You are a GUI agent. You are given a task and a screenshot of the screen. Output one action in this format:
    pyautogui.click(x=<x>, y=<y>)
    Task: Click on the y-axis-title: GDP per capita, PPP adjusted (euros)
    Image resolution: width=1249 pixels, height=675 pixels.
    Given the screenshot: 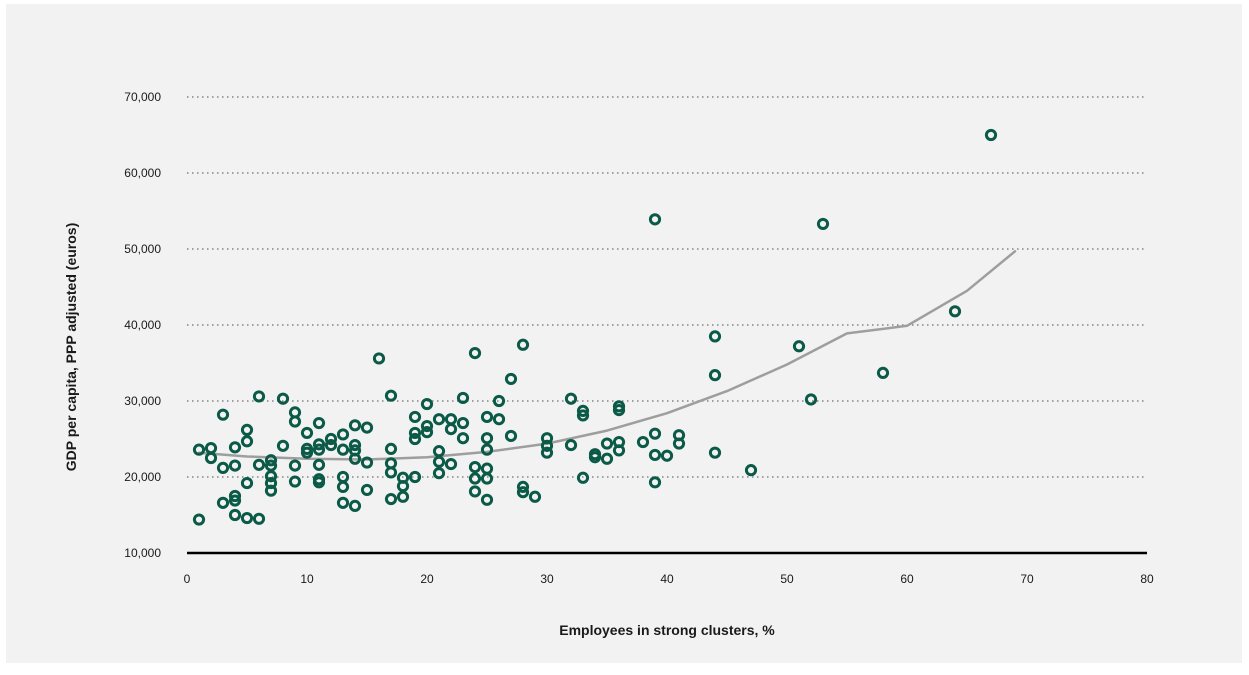 What is the action you would take?
    pyautogui.click(x=71, y=347)
    